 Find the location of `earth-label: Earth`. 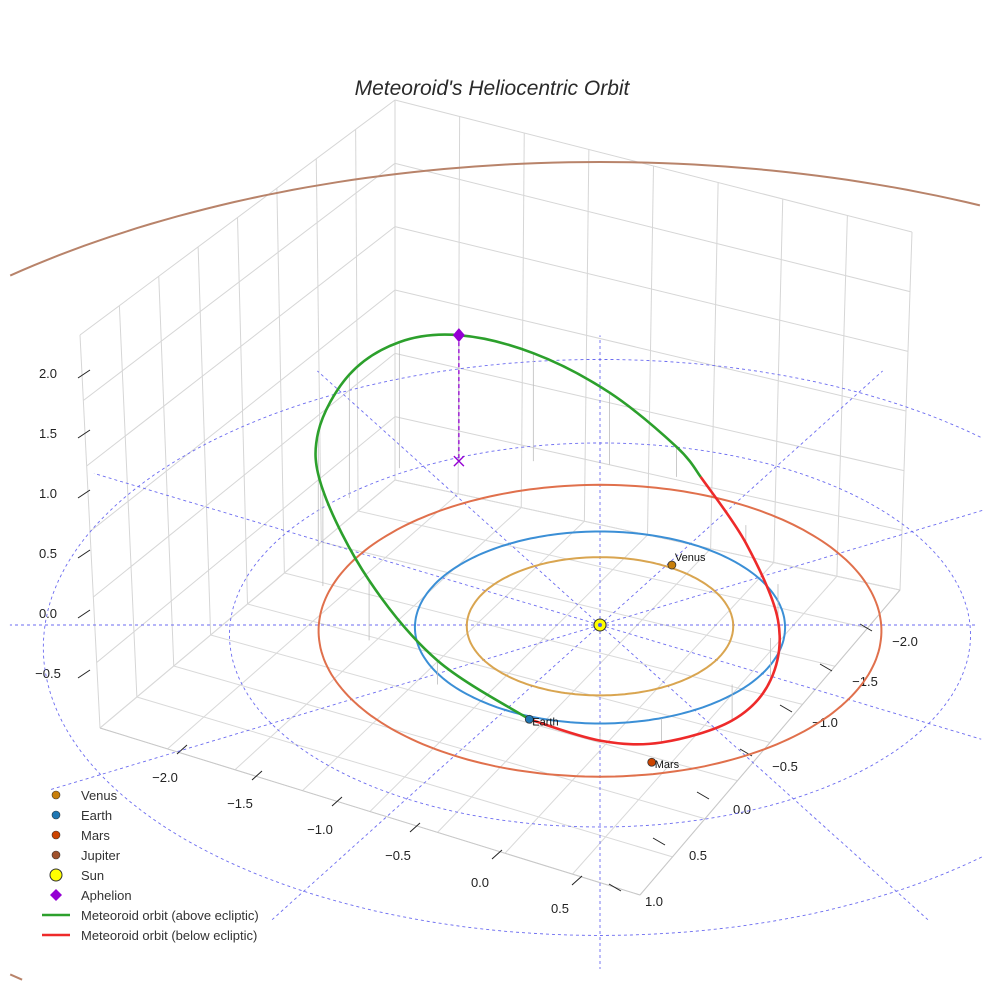

earth-label: Earth is located at coordinates (545, 722).